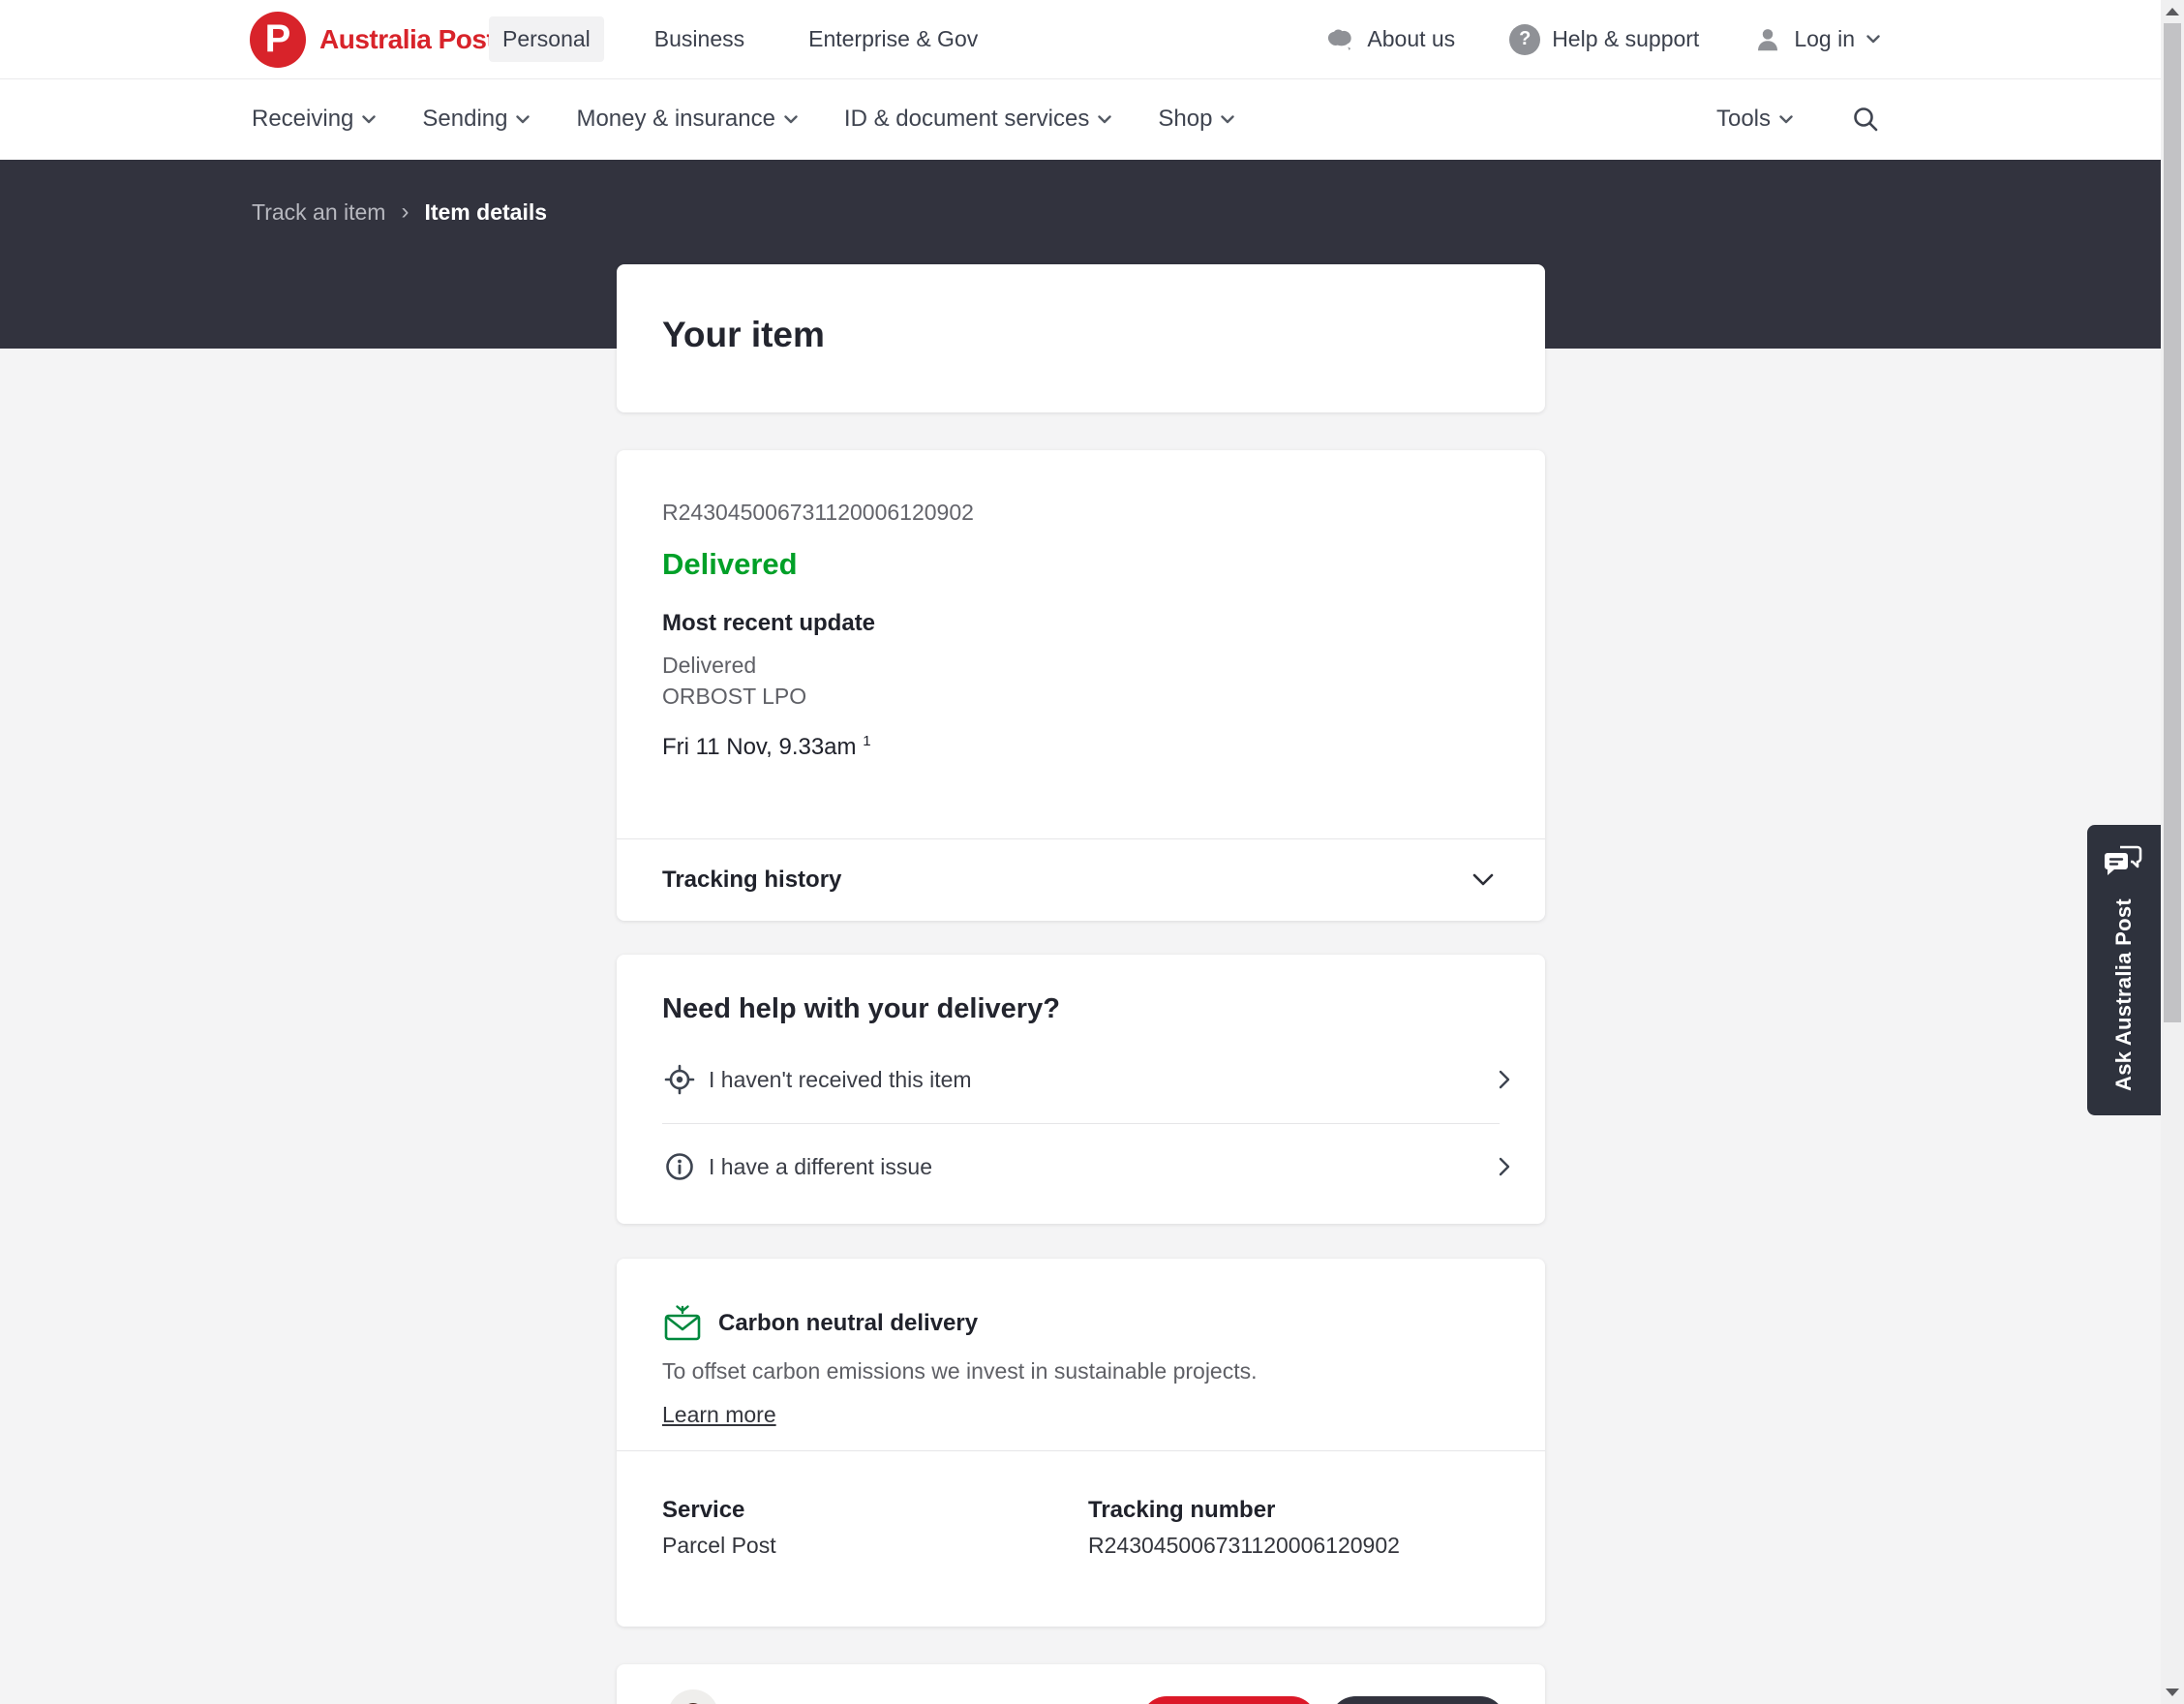 The image size is (2184, 1704). Describe the element at coordinates (1417, 1700) in the screenshot. I see `secondary-action-button` at that location.